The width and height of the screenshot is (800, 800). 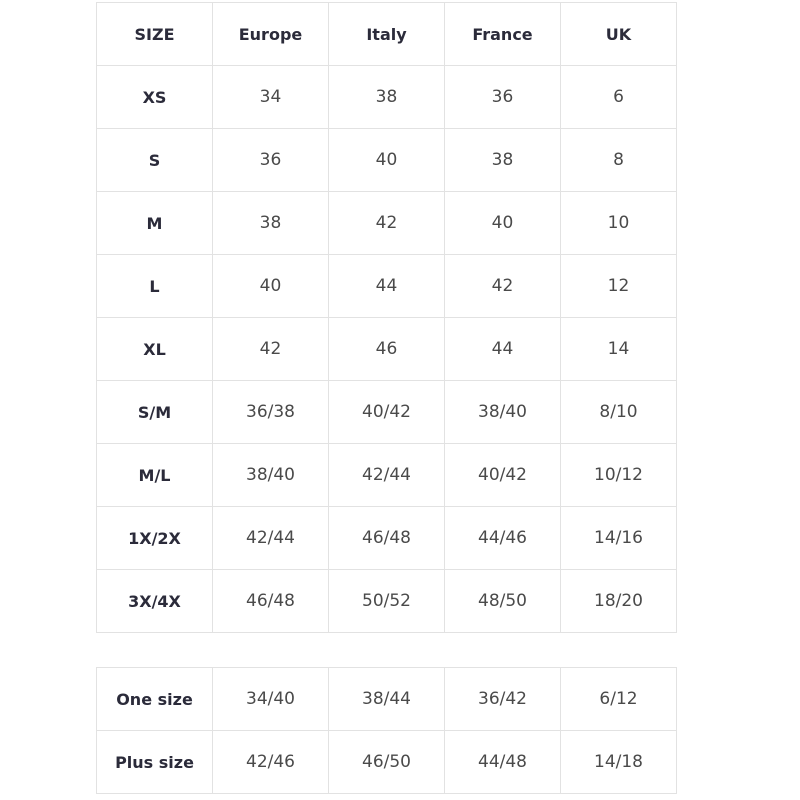 I want to click on size-value-cell: 46/50, so click(x=386, y=762).